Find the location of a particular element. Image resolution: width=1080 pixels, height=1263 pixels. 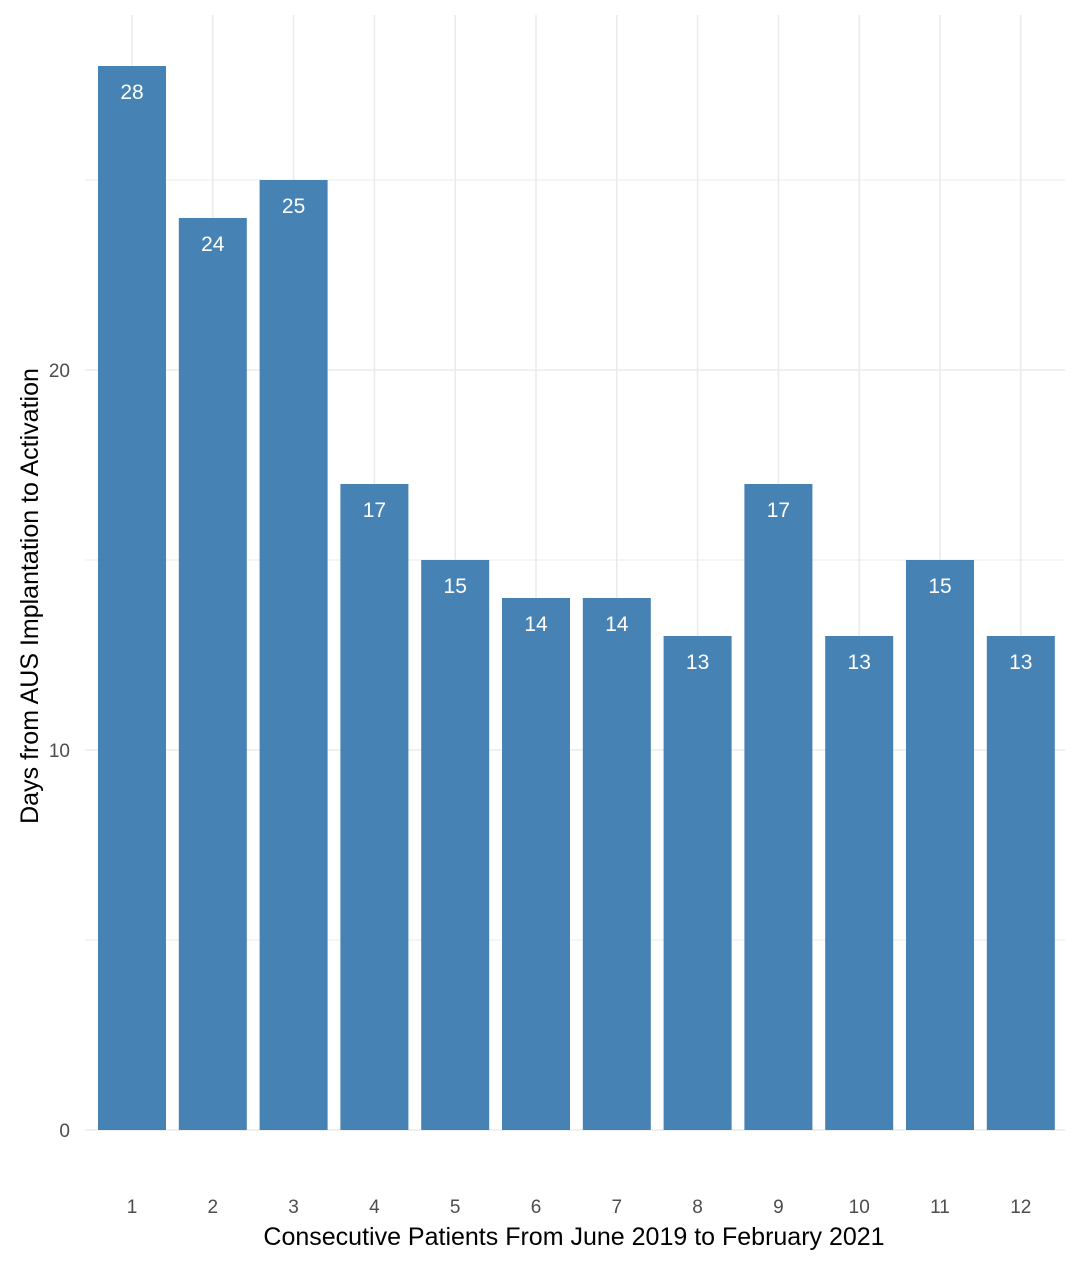

x-tick-label: 10 is located at coordinates (859, 1207).